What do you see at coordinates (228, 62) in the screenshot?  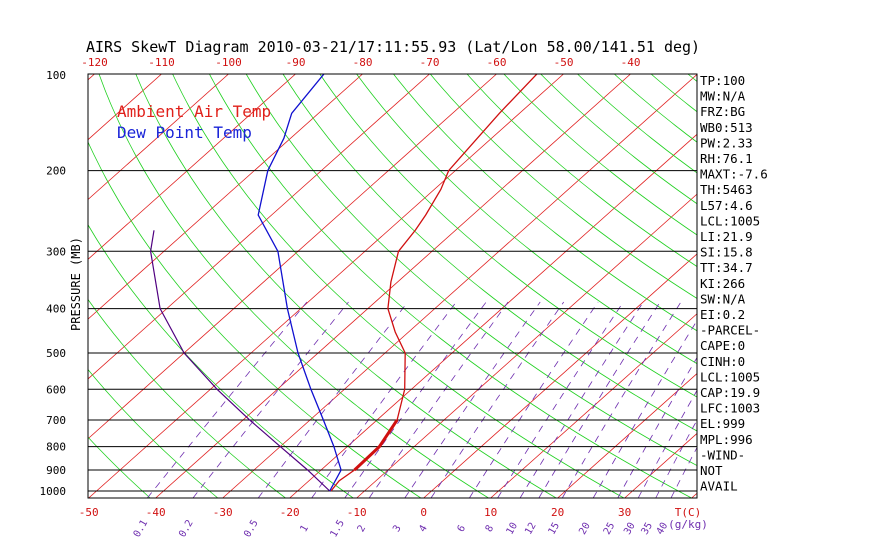 I see `top-temp-tick-label: -100` at bounding box center [228, 62].